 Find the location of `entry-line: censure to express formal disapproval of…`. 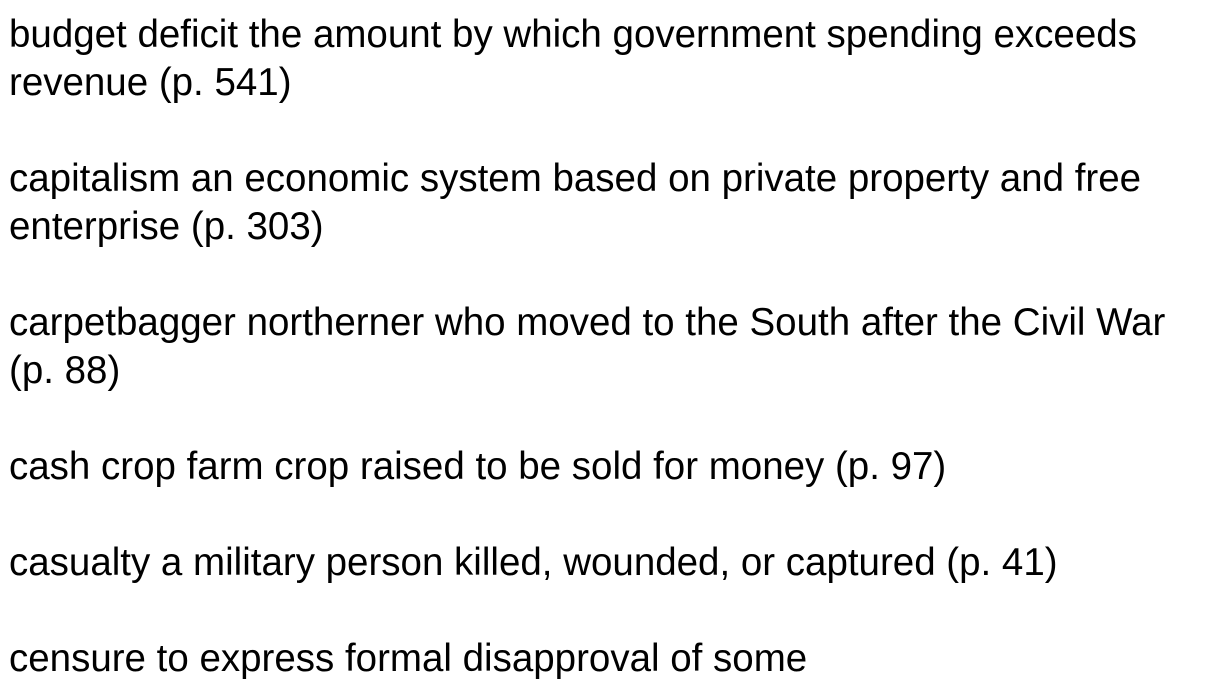

entry-line: censure to express formal disapproval of… is located at coordinates (408, 658).